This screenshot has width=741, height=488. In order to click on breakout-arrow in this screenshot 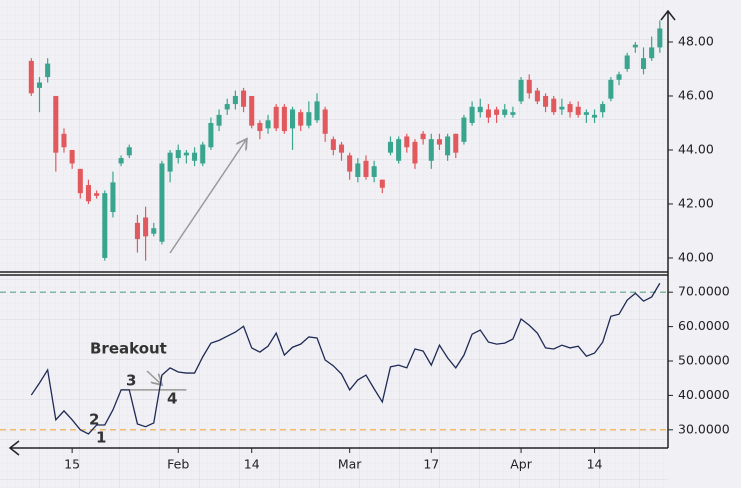, I will do `click(153, 377)`.